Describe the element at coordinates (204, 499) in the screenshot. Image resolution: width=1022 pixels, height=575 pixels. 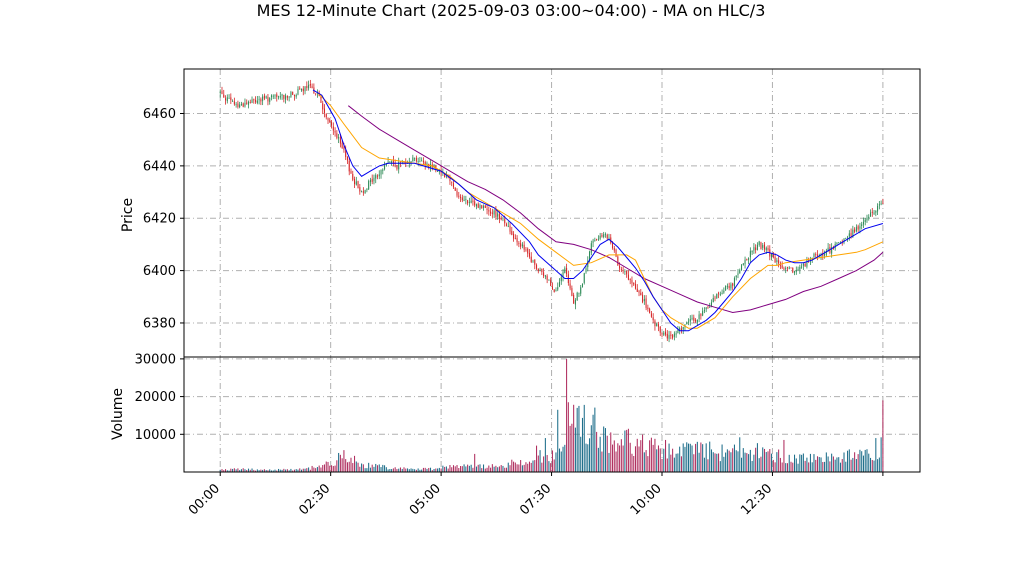
I see `time-tick-label: 00:00` at that location.